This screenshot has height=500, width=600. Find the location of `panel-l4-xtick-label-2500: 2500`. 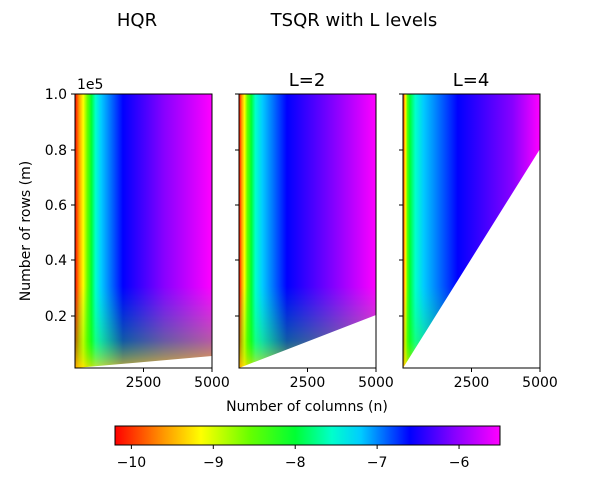

panel-l4-xtick-label-2500: 2500 is located at coordinates (472, 383).